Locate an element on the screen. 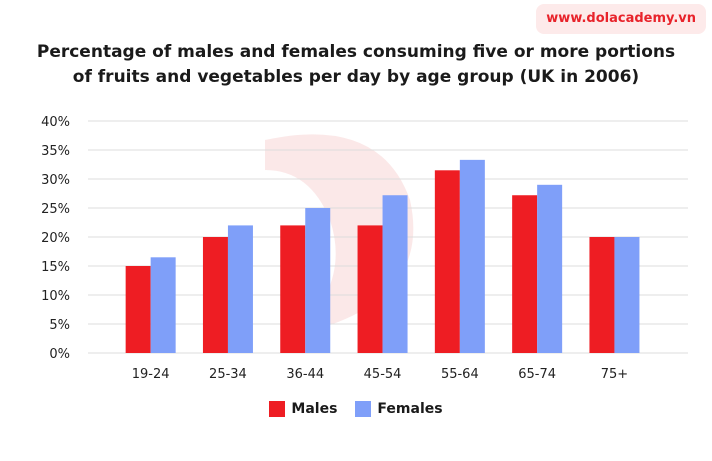 The width and height of the screenshot is (712, 461). y-tick-label: 20% is located at coordinates (55, 238).